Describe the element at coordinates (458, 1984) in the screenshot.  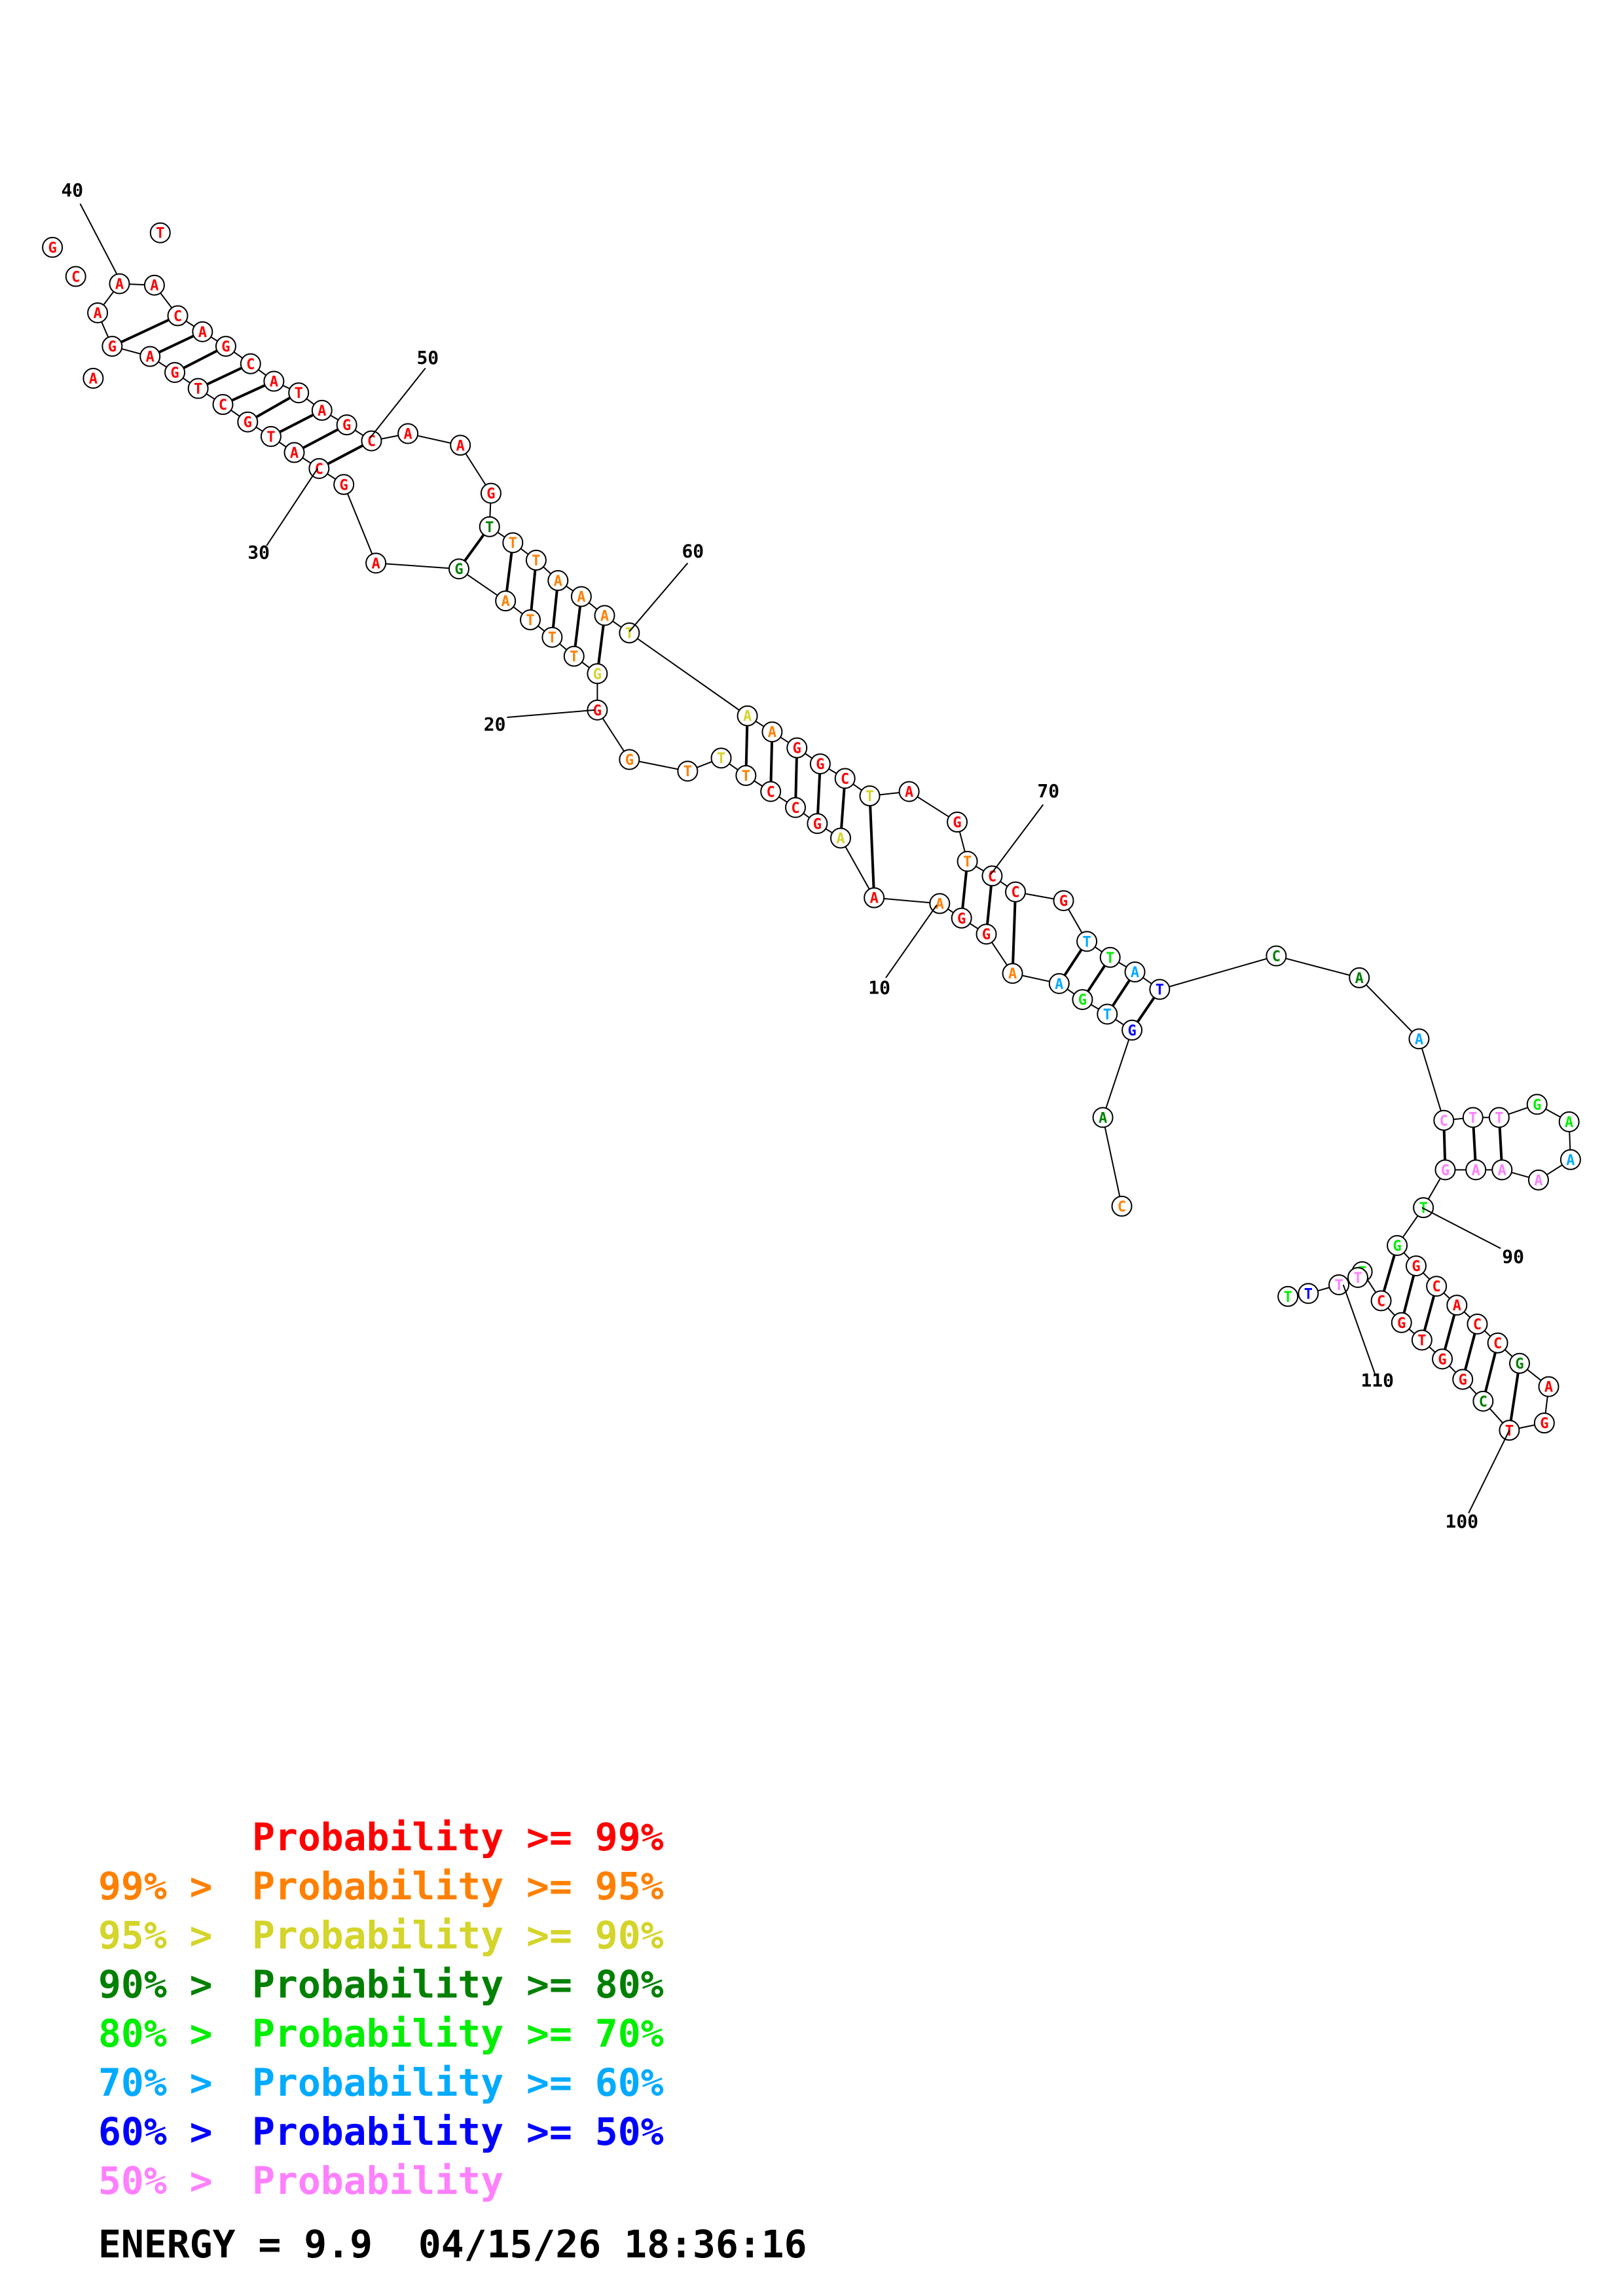
I see `legend-label: Probability >= 80%` at that location.